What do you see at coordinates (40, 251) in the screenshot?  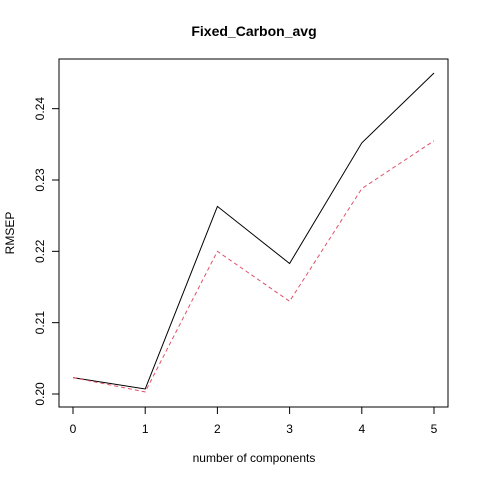 I see `y-tick-label: 0.22` at bounding box center [40, 251].